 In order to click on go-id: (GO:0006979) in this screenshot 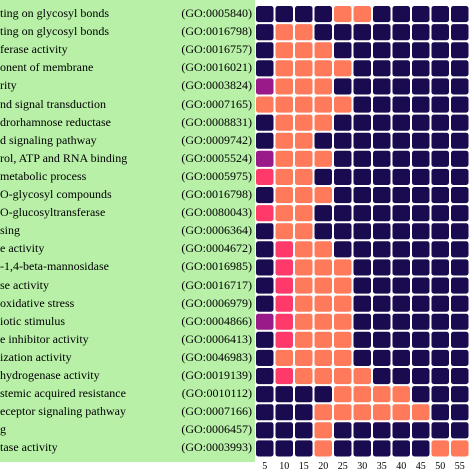, I will do `click(215, 302)`.